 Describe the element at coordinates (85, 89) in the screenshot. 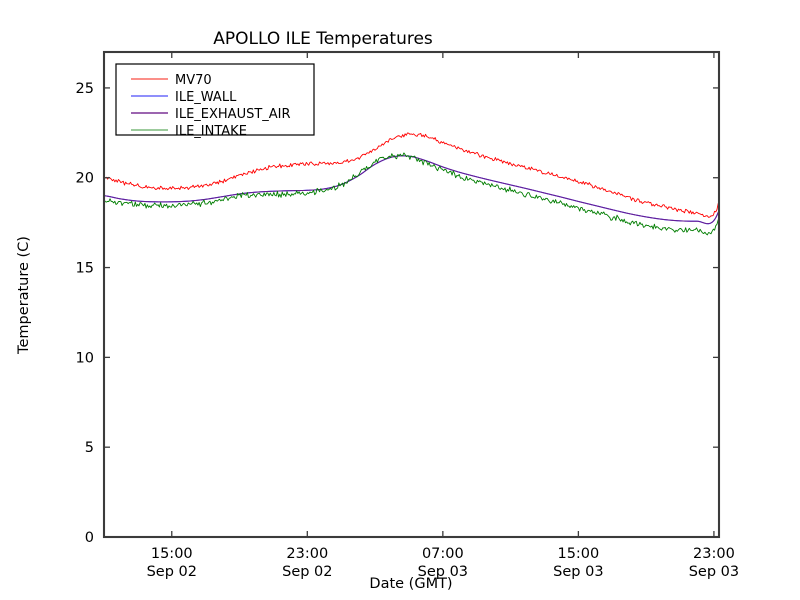

I see `y-tick-label: 25` at that location.